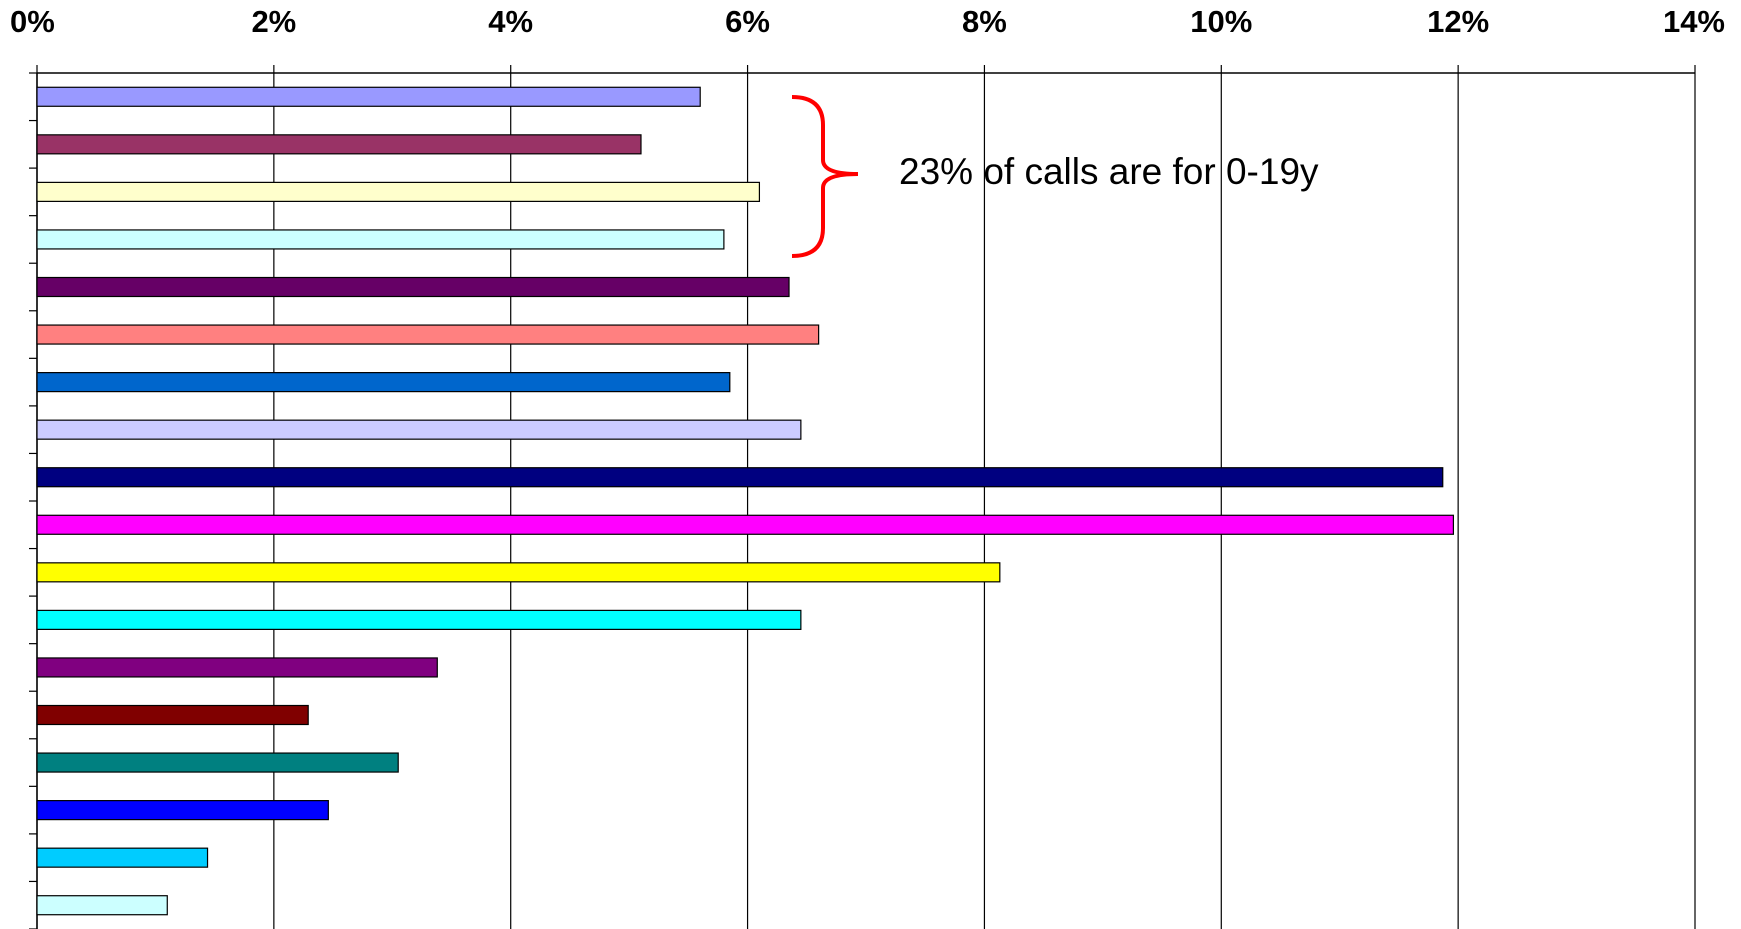 This screenshot has height=929, width=1741. I want to click on x-tick-label: 0%, so click(32, 21).